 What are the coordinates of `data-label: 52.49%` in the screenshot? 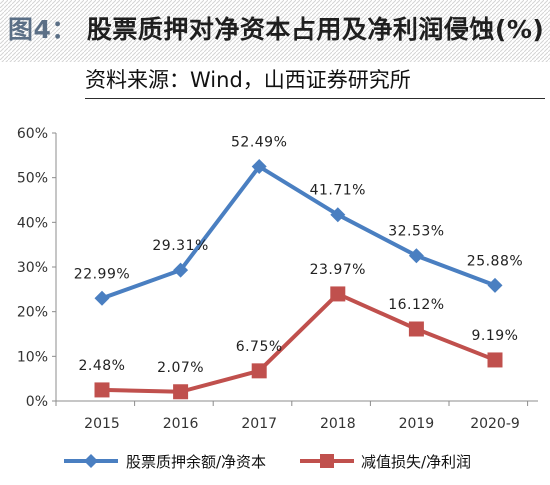 It's located at (259, 143).